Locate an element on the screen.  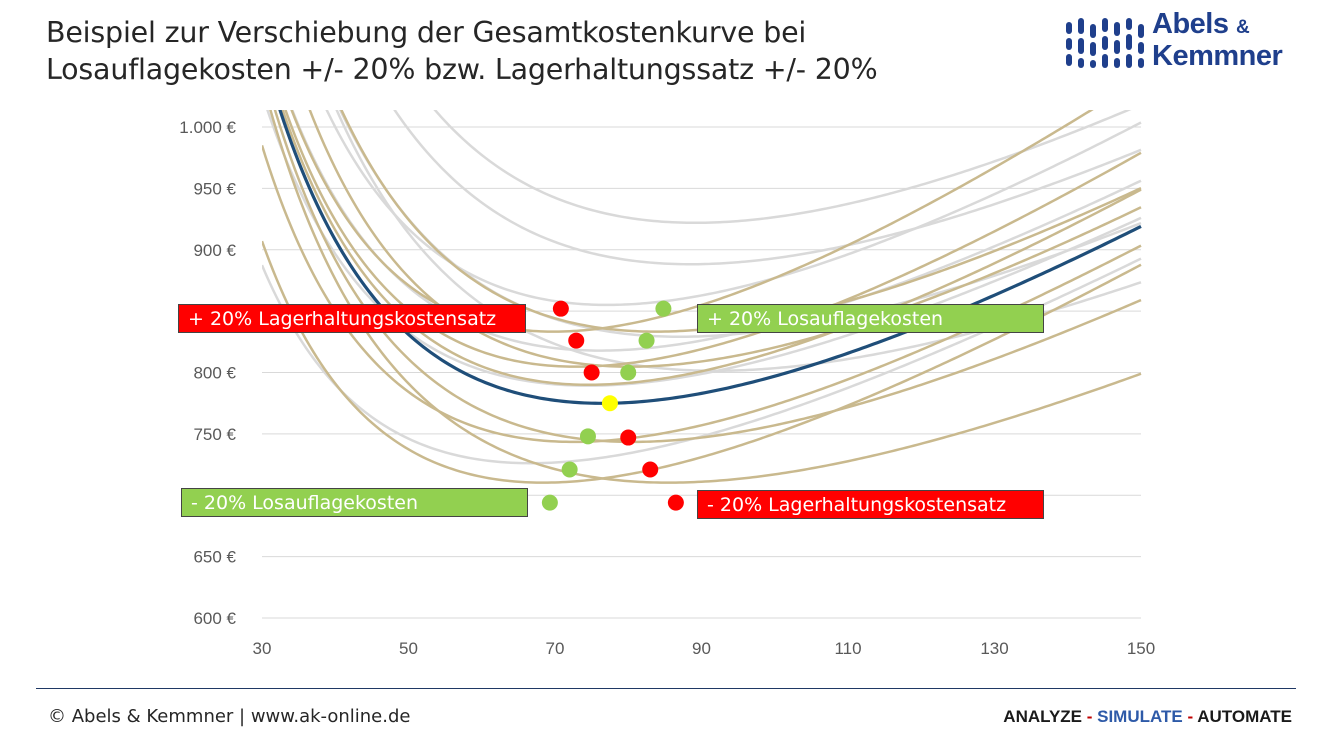
data-points is located at coordinates (612, 405).